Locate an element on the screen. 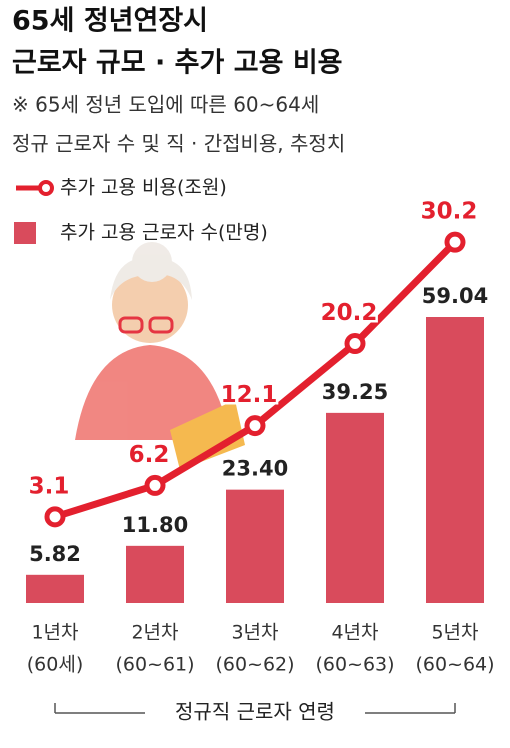  bar-value-label: 23.40 is located at coordinates (255, 469).